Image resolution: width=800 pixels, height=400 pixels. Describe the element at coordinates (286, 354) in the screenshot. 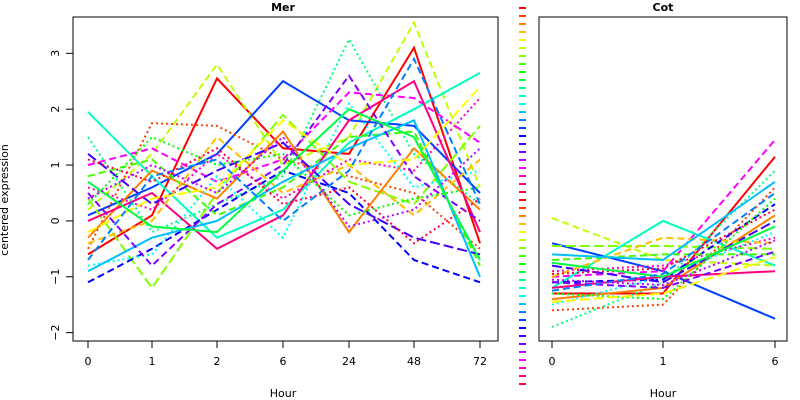

I see `mer-x-axis: 0 1 2 6 24 48 72` at that location.